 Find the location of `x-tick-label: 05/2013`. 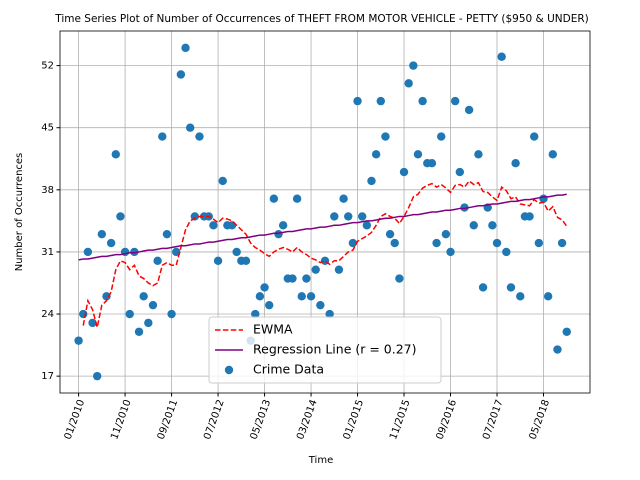

x-tick-label: 05/2013 is located at coordinates (261, 419).